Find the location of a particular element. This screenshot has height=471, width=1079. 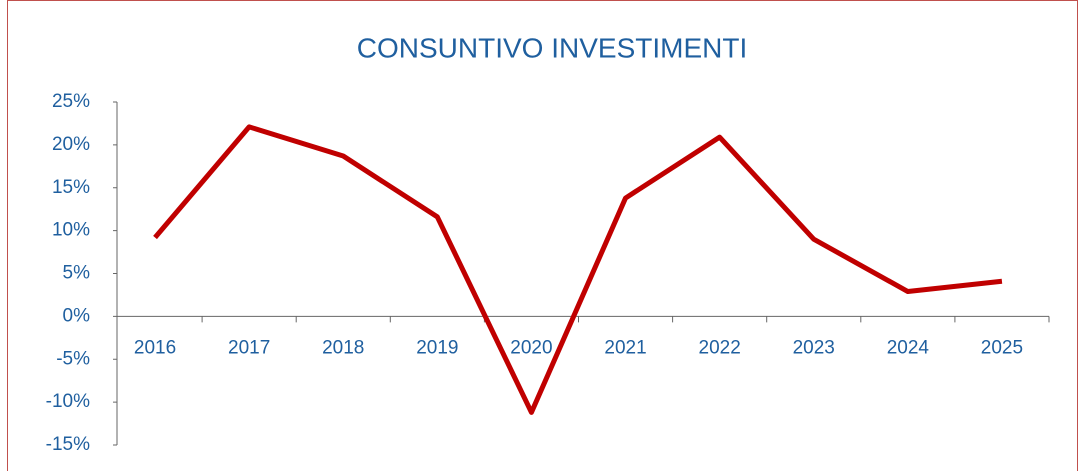

y-tick-label: 5% is located at coordinates (77, 273).